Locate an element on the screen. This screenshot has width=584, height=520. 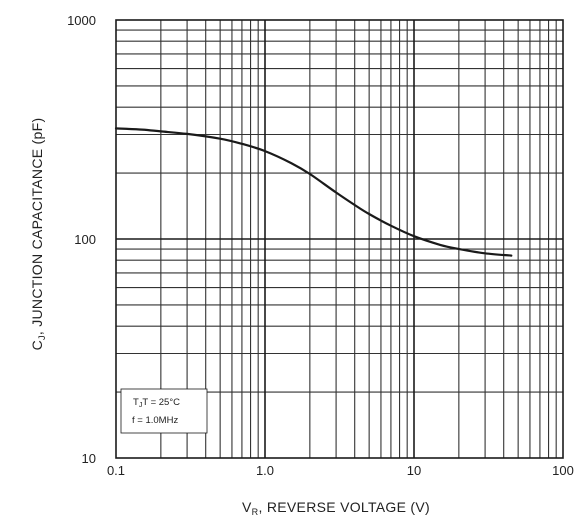
x-axis-title: VR, REVERSE VOLTAGE (V) is located at coordinates (336, 508).